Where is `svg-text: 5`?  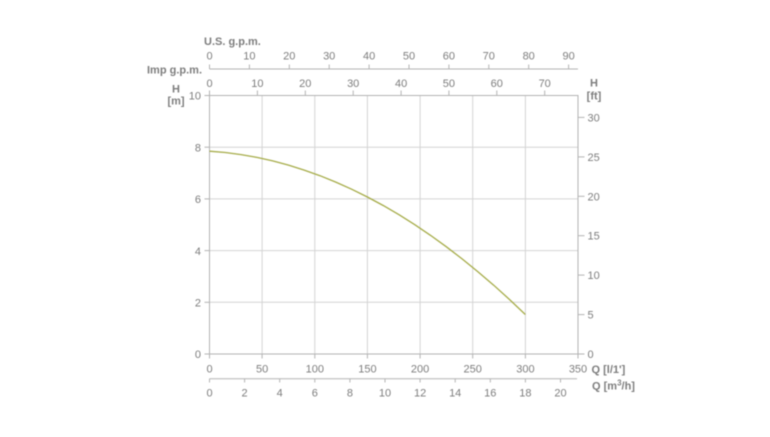 svg-text: 5 is located at coordinates (591, 316).